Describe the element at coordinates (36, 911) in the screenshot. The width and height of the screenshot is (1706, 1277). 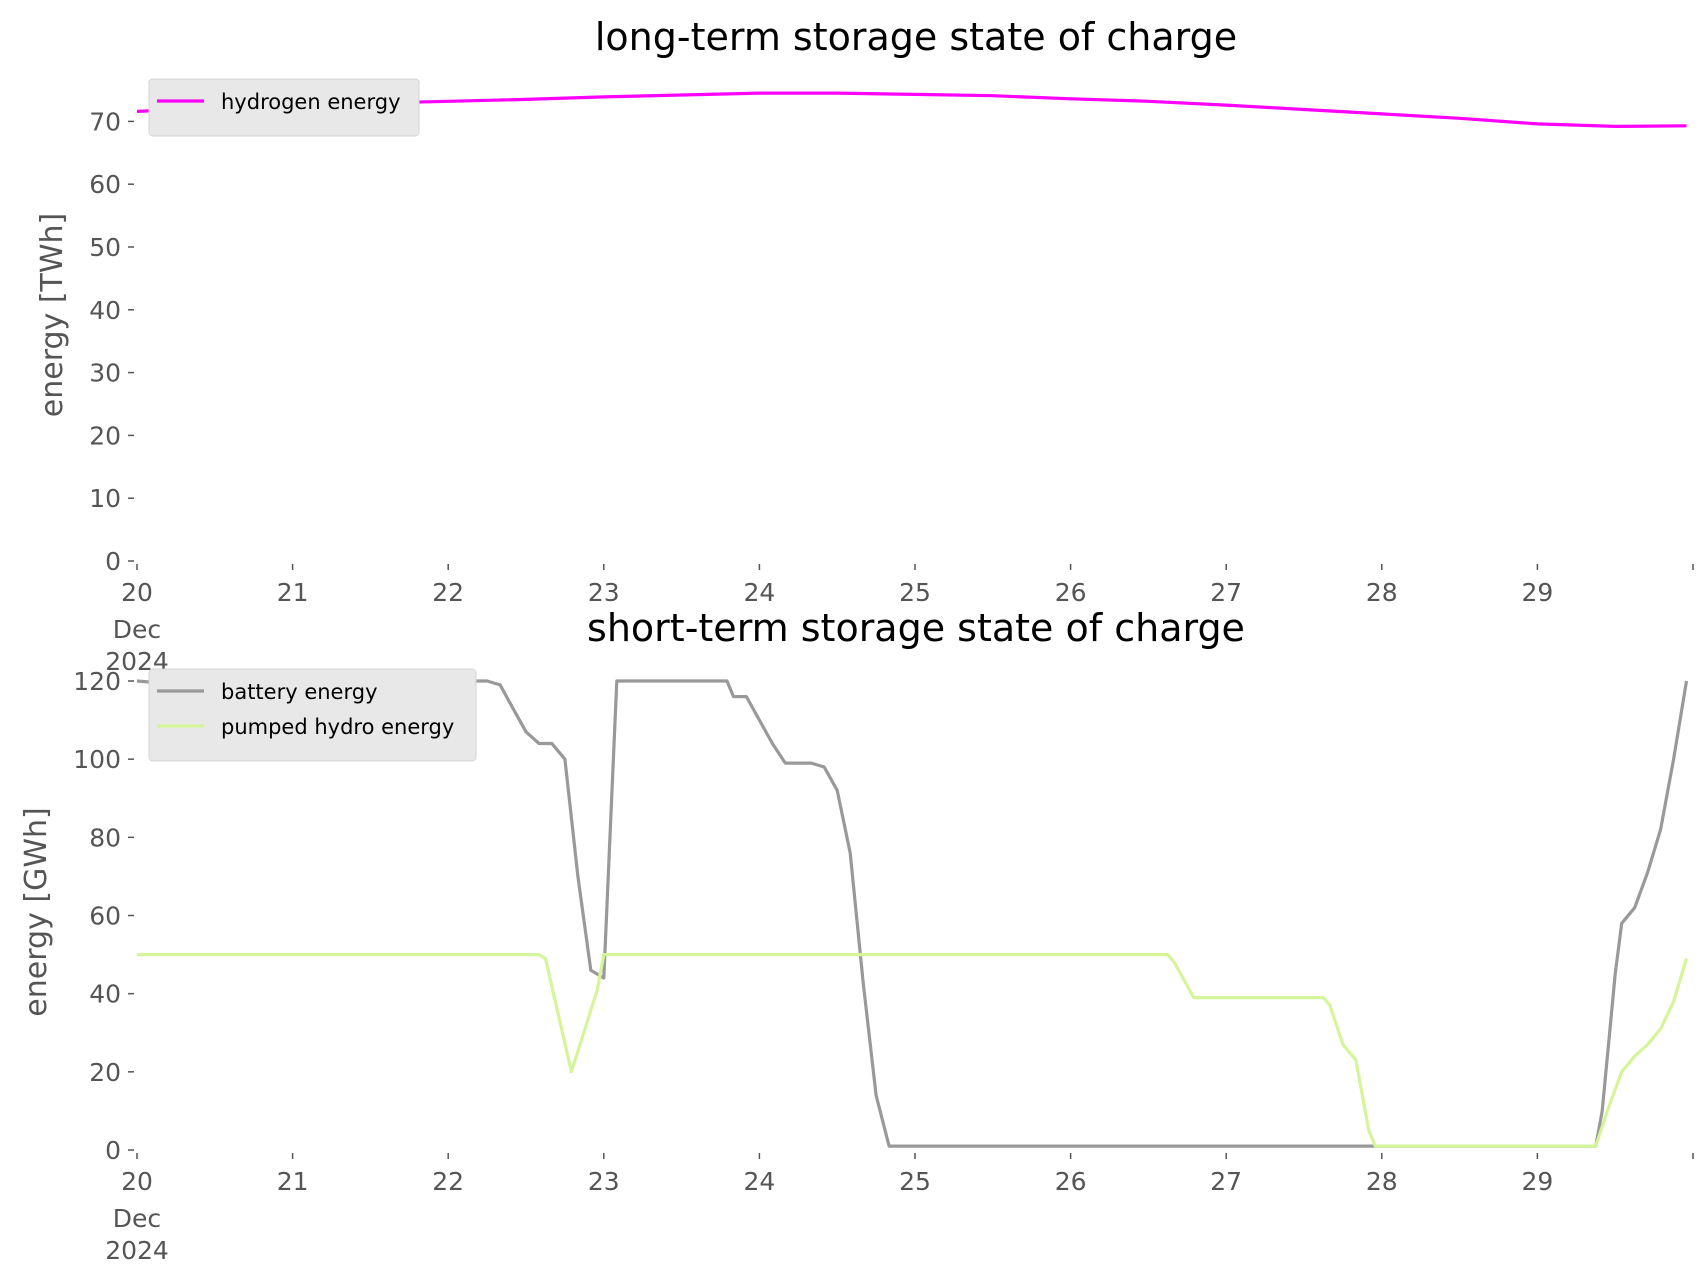
I see `y-axis-label-short-term: energy [GWh]` at that location.